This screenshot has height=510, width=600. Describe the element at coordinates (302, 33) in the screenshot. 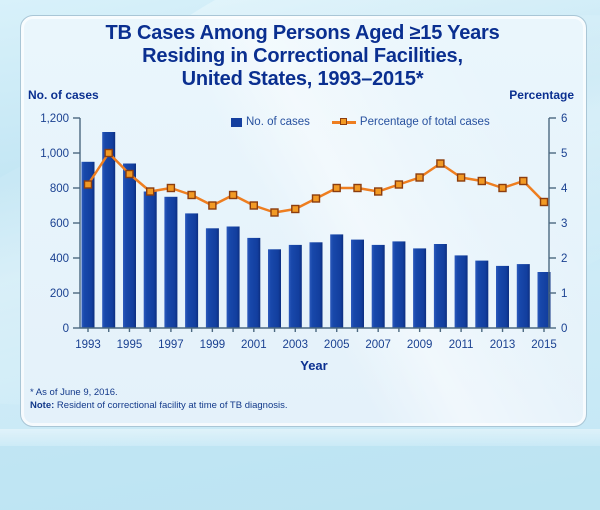

I see `chart-title-line-1: TB Cases Among Persons Aged ≥15 Years` at that location.